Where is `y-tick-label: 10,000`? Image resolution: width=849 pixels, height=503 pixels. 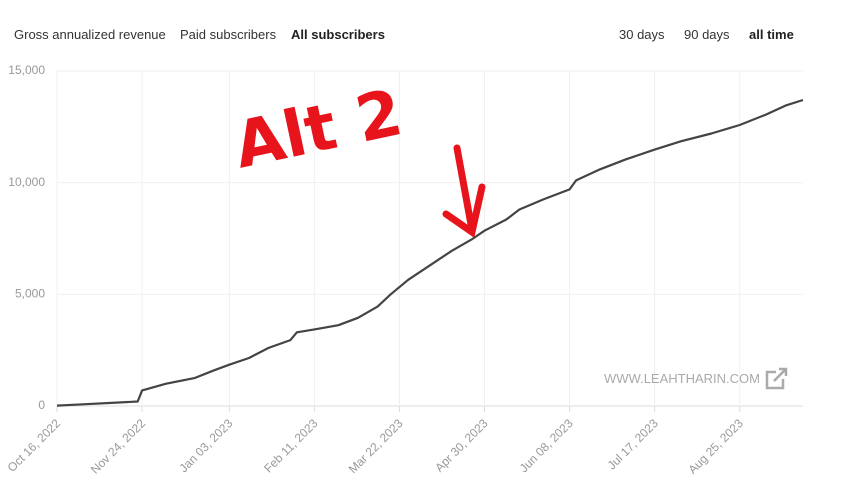
y-tick-label: 10,000 is located at coordinates (26, 182).